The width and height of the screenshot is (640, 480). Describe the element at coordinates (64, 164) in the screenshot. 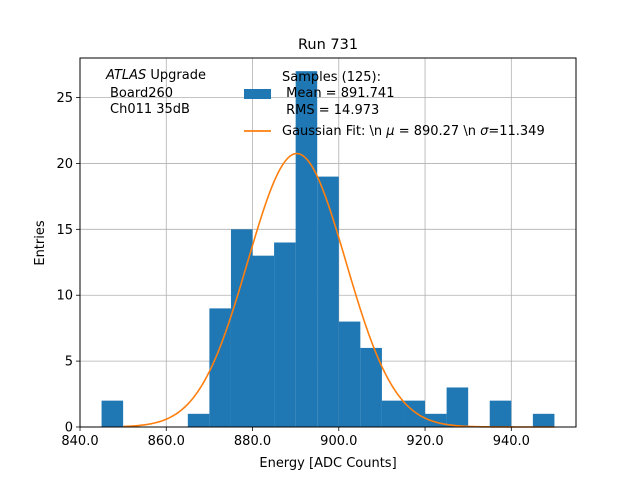

I see `y-tick-label: 20` at that location.